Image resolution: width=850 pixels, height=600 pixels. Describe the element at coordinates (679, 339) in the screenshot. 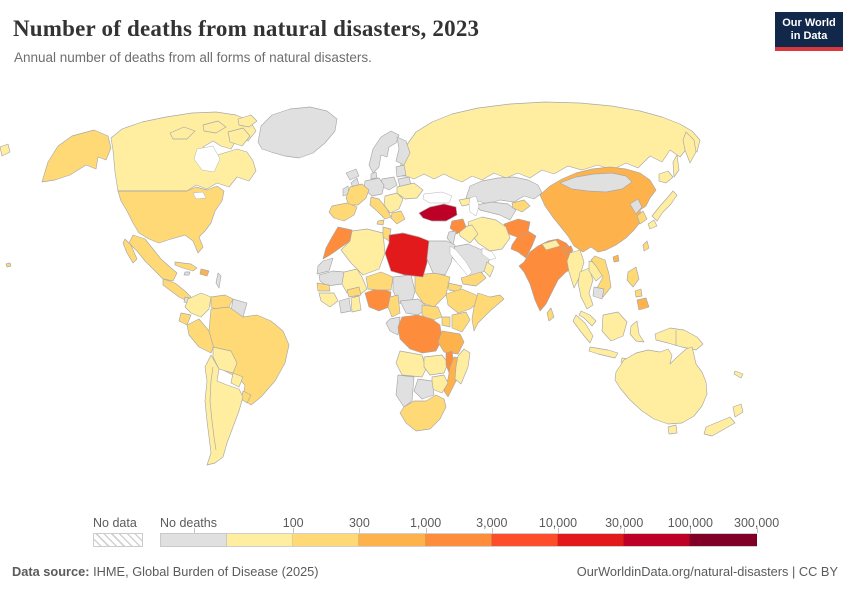

I see `country-newguinea: Papua New Guinea / Indonesia` at that location.